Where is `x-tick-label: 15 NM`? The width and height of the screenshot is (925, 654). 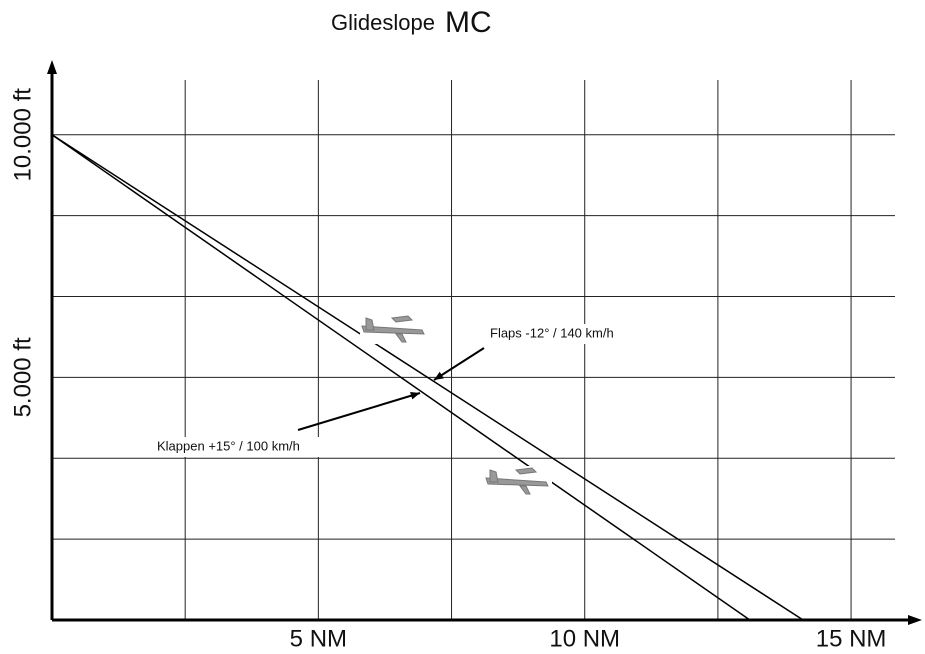 x-tick-label: 15 NM is located at coordinates (851, 638).